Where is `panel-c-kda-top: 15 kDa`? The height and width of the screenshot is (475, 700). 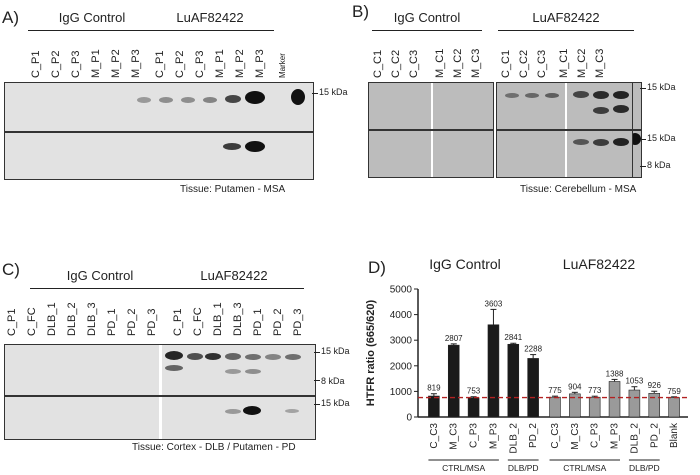 panel-c-kda-top: 15 kDa is located at coordinates (335, 351).